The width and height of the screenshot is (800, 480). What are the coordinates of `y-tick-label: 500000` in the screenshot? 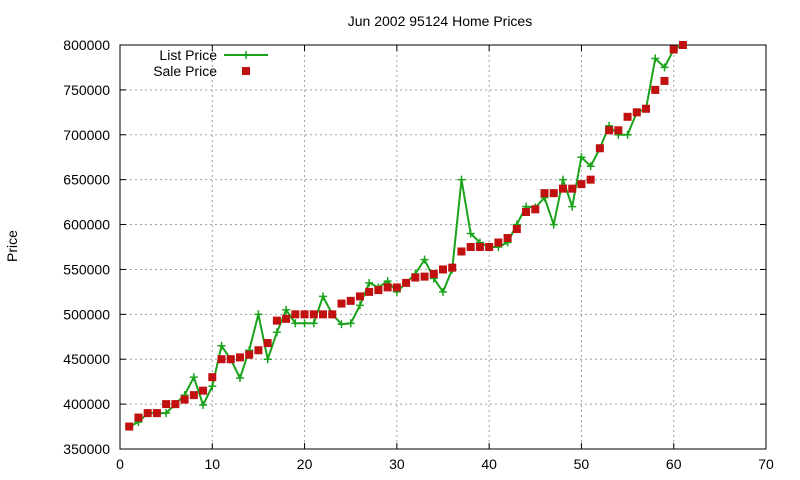 It's located at (86, 314).